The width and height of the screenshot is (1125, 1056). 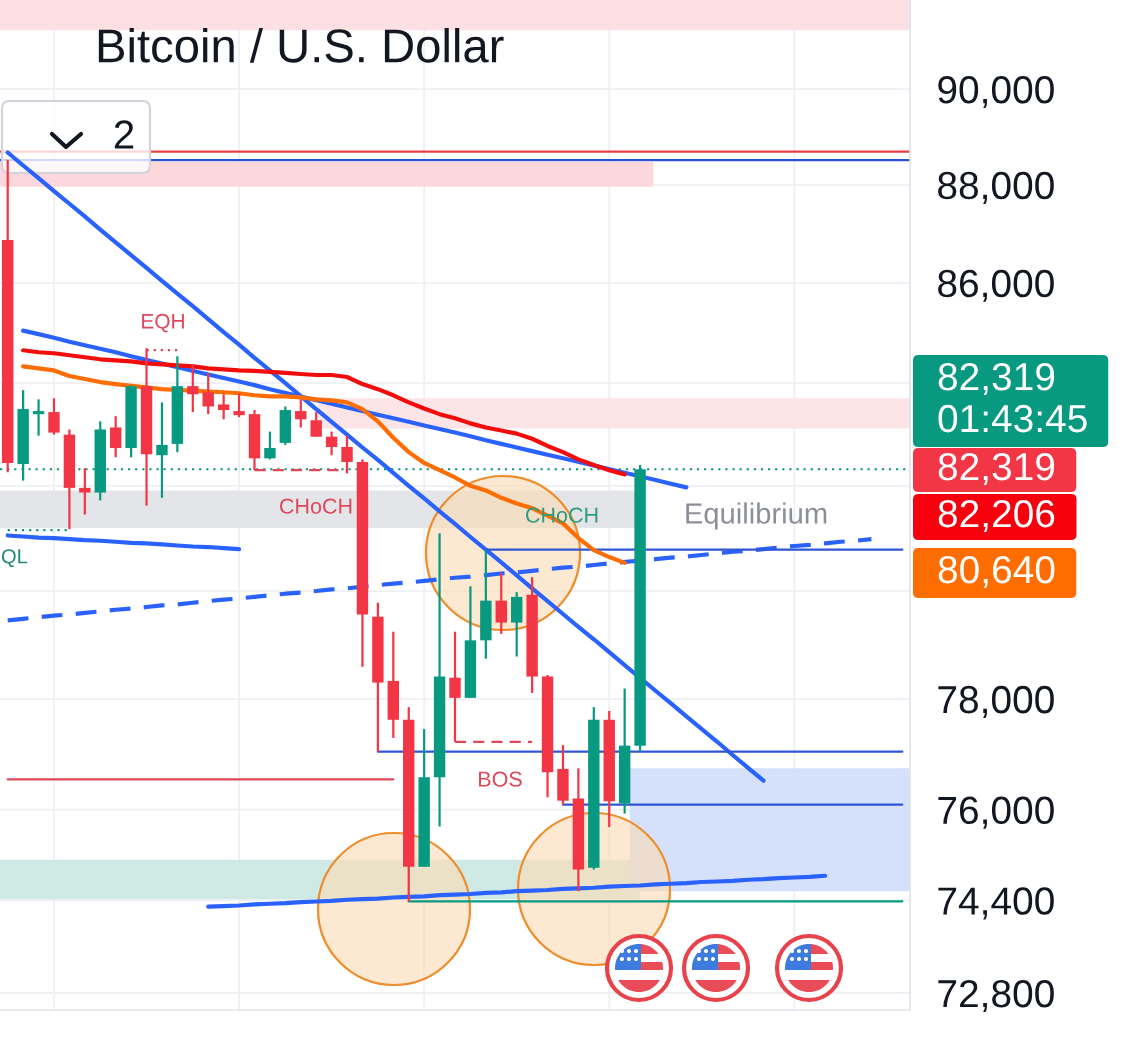 What do you see at coordinates (996, 187) in the screenshot?
I see `y-tick-label: 88,000` at bounding box center [996, 187].